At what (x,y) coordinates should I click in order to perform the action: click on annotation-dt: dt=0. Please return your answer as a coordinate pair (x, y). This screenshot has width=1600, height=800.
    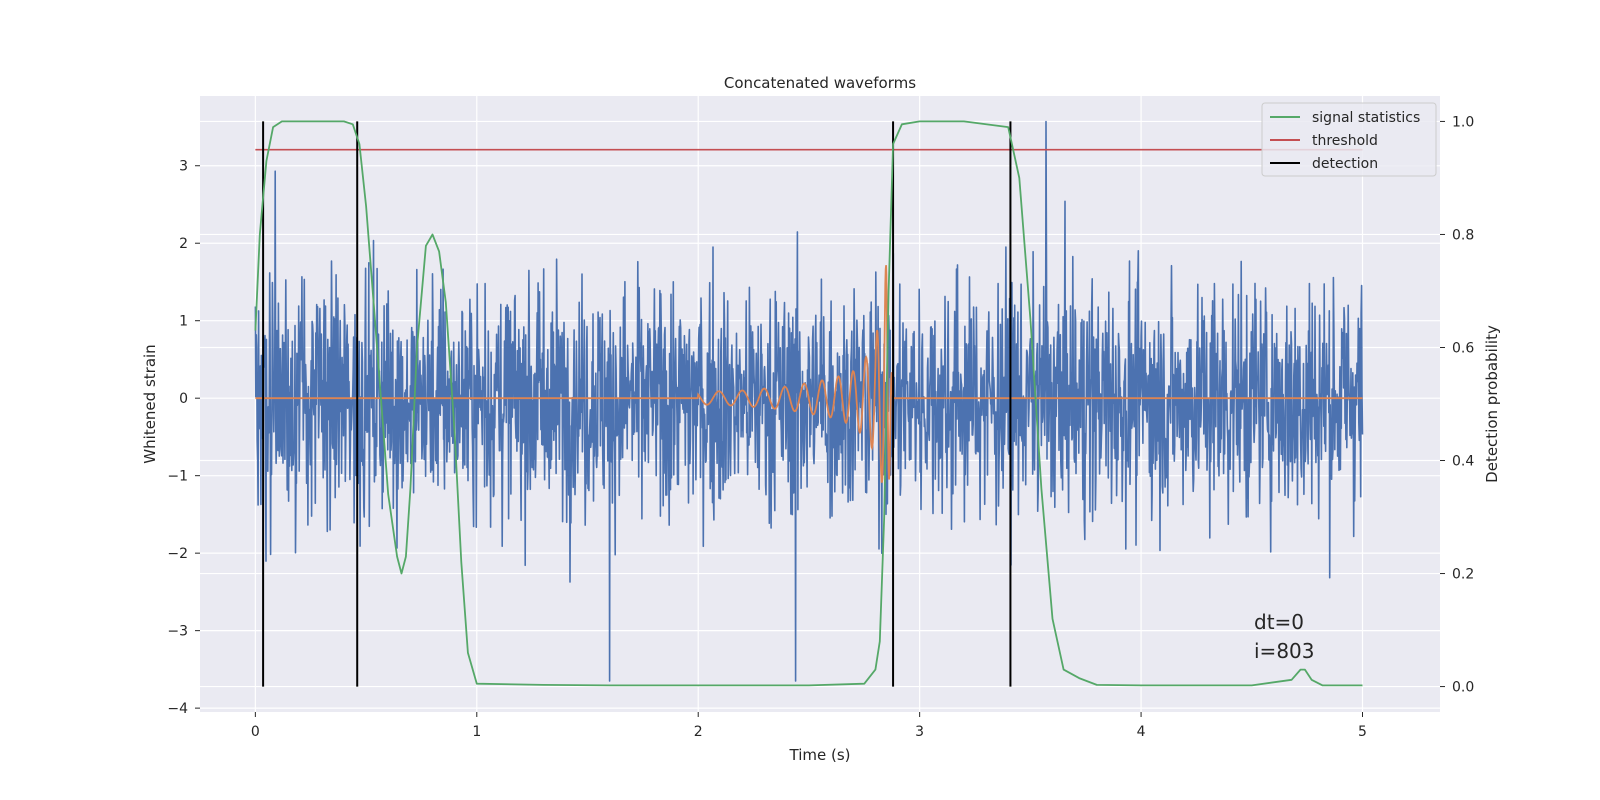
    Looking at the image, I should click on (1279, 622).